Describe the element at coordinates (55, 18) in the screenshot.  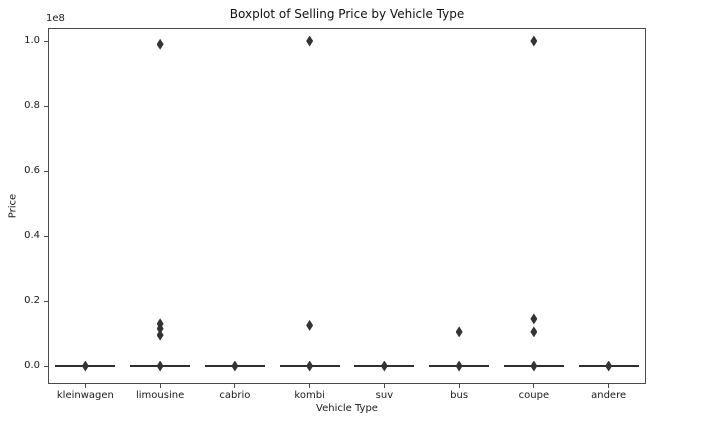
I see `y-axis-offset-label: 1e8` at that location.